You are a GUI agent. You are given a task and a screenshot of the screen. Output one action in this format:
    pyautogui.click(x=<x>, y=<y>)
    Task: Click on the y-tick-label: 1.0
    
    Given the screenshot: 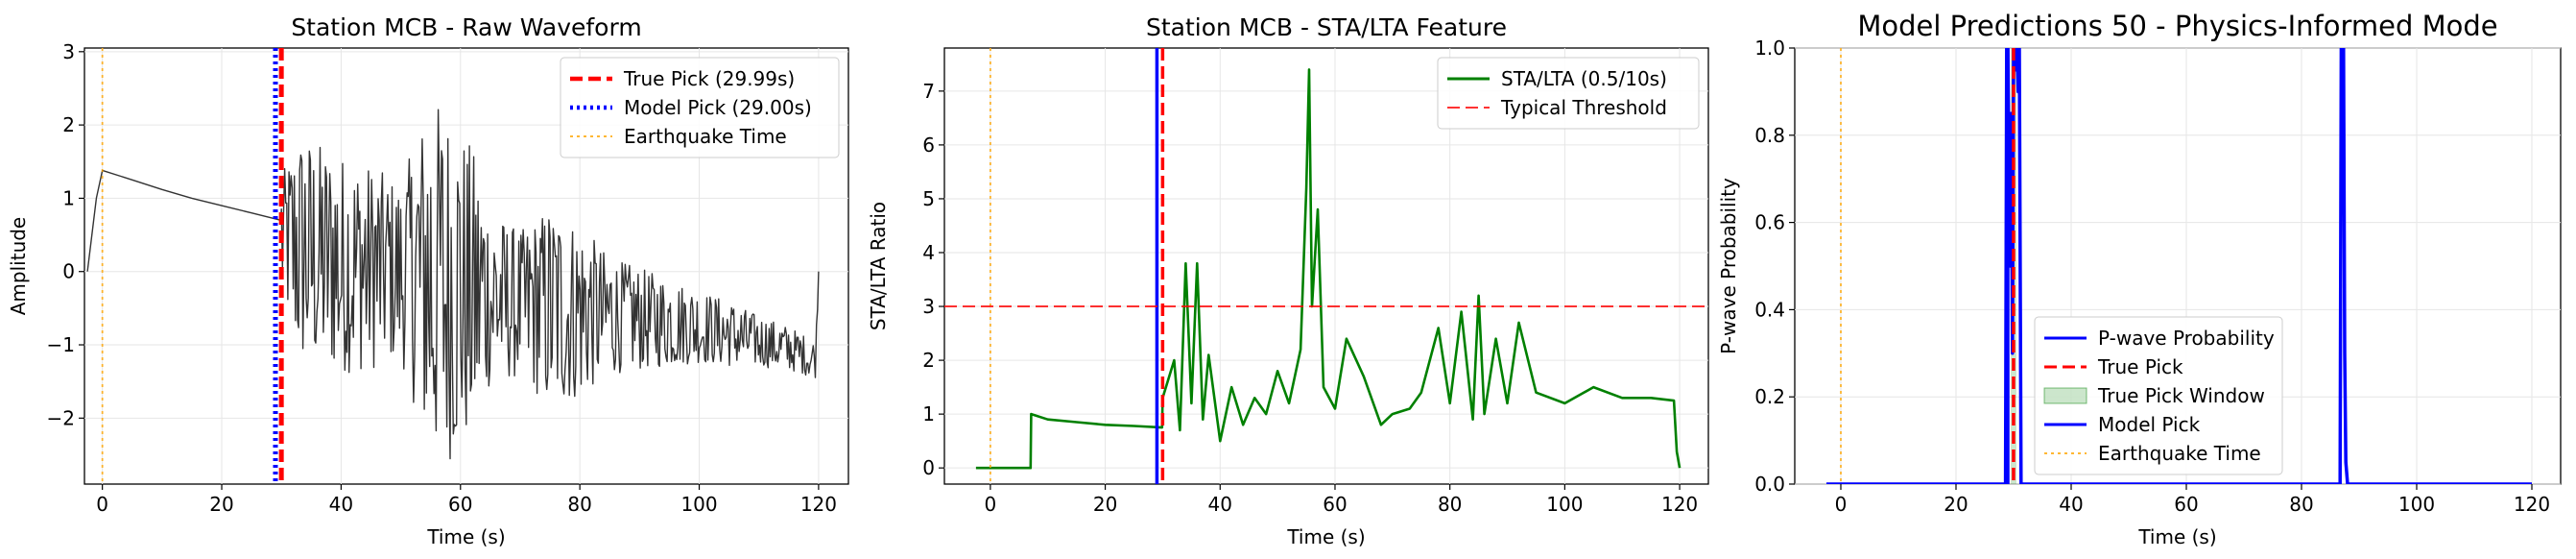 What is the action you would take?
    pyautogui.click(x=1769, y=48)
    